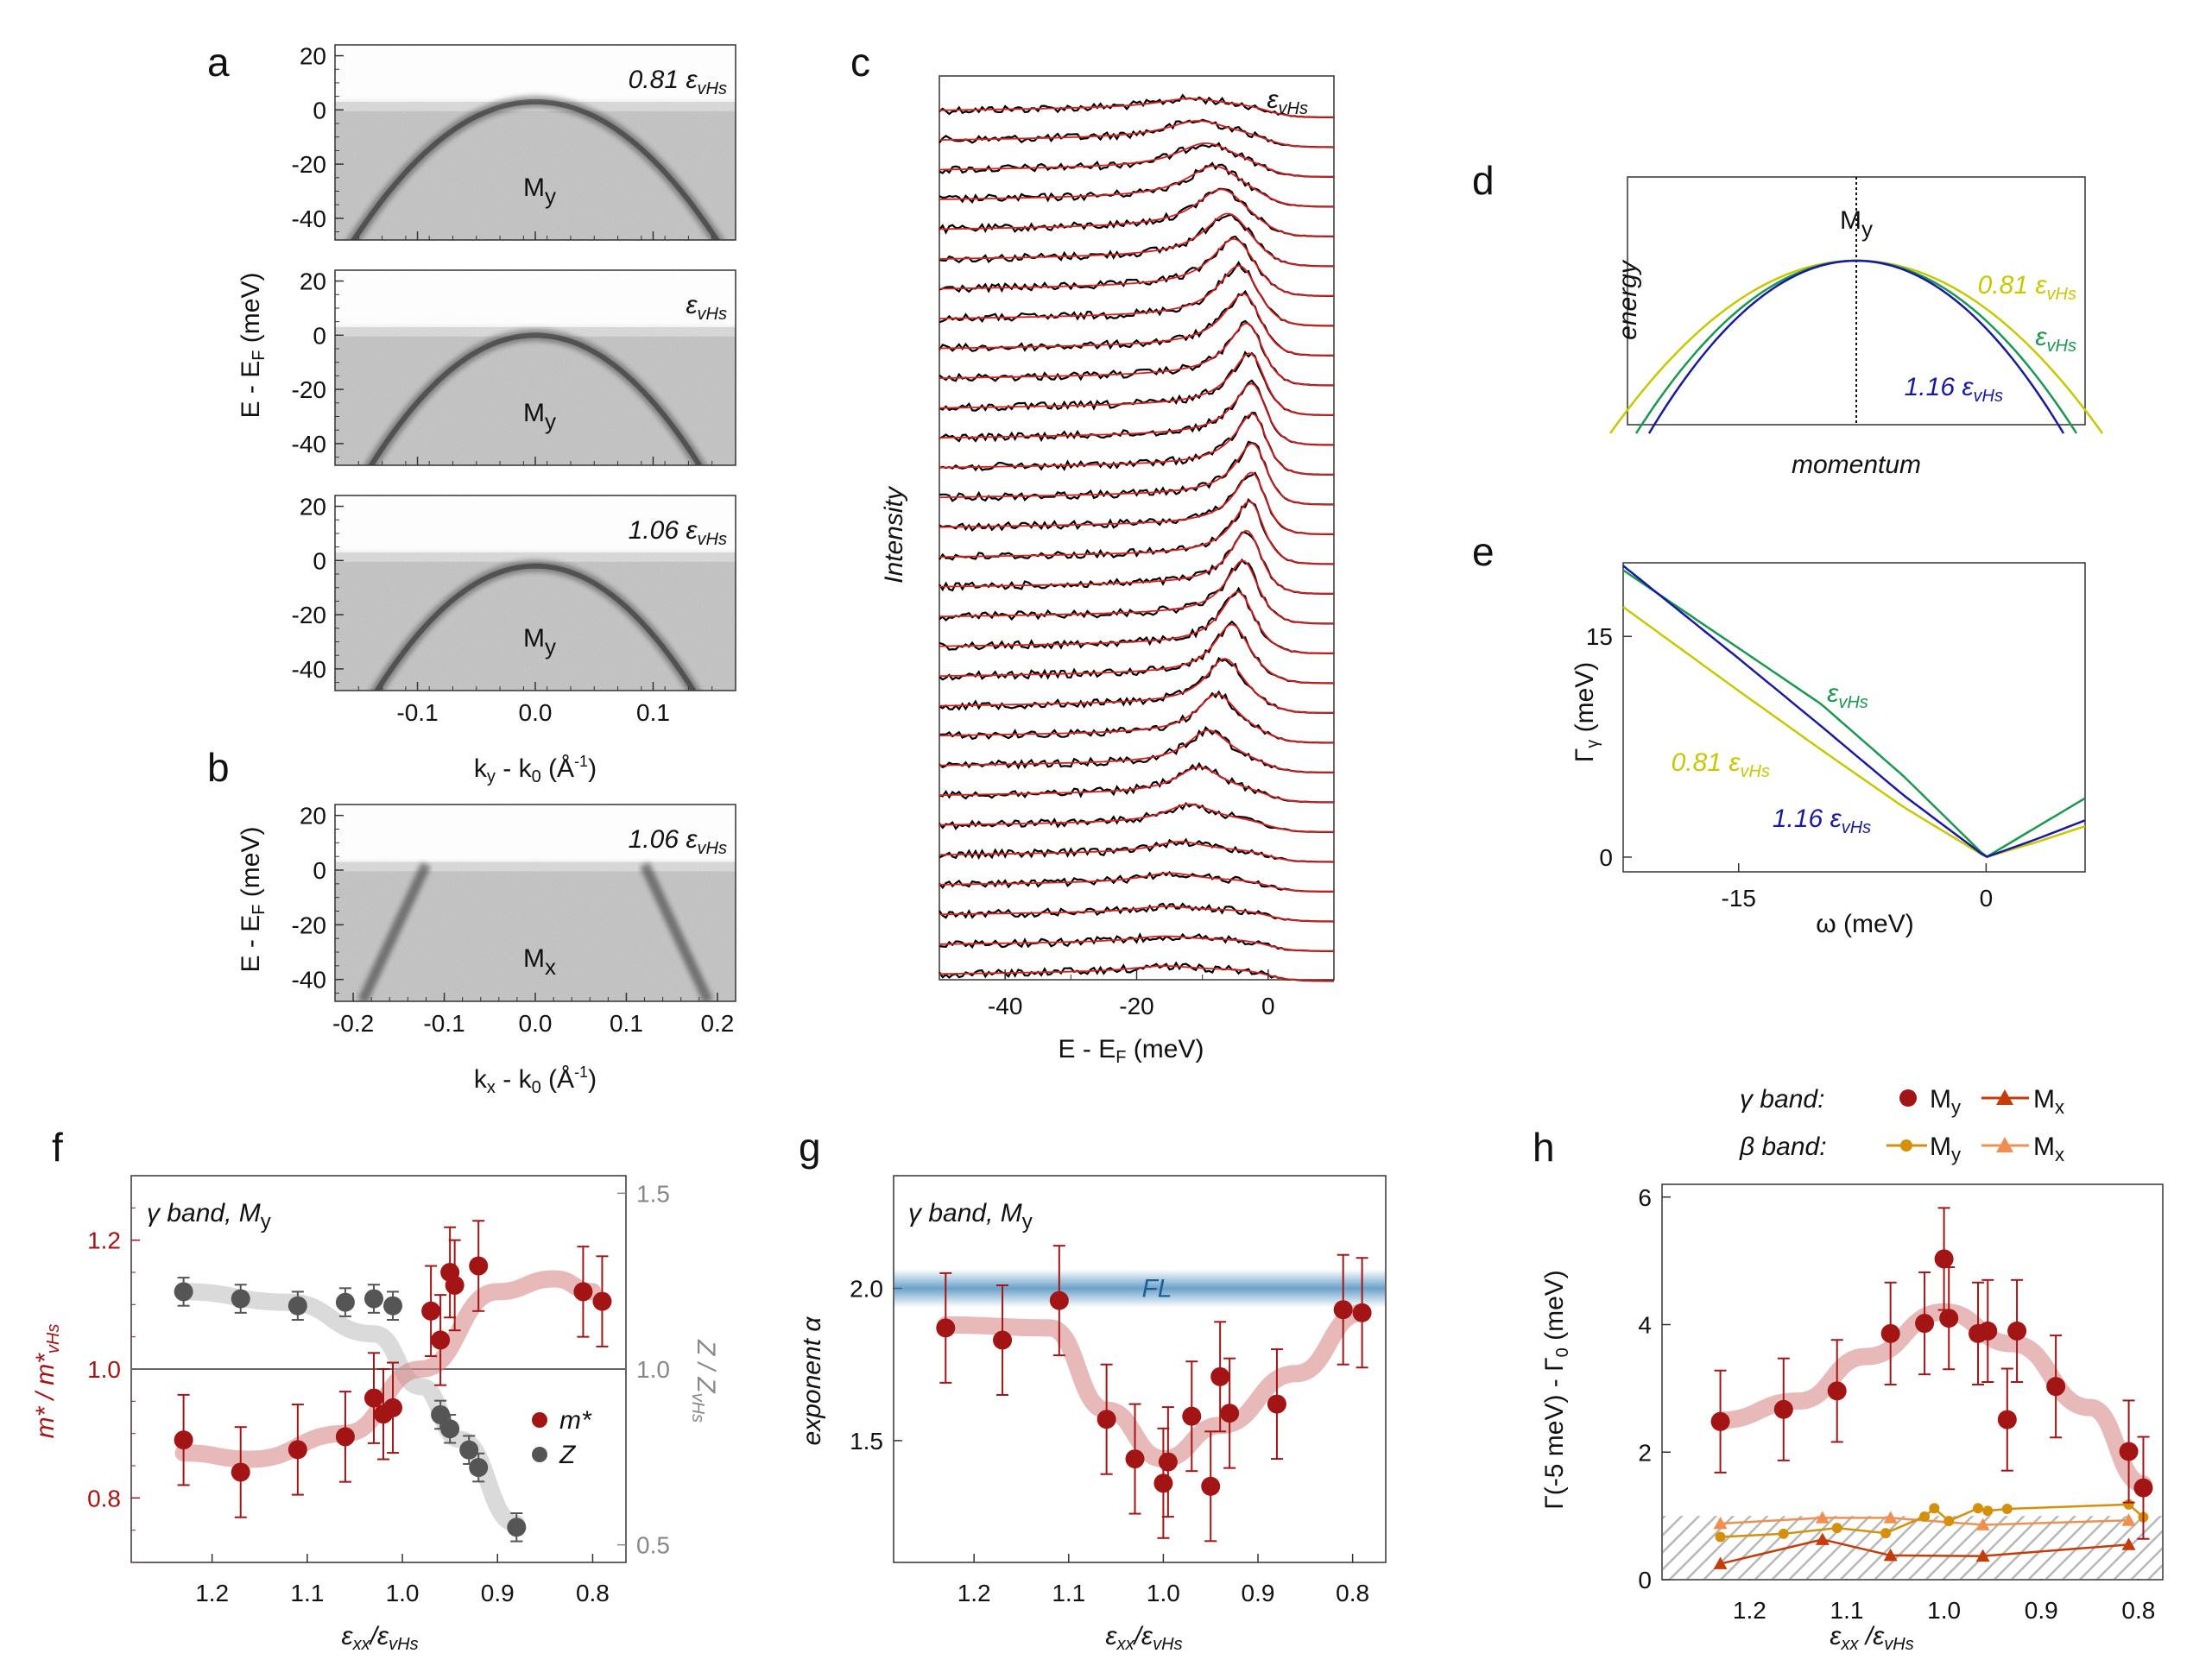 The width and height of the screenshot is (2212, 1666). I want to click on series-label: 1.16 εvHs, so click(1954, 389).